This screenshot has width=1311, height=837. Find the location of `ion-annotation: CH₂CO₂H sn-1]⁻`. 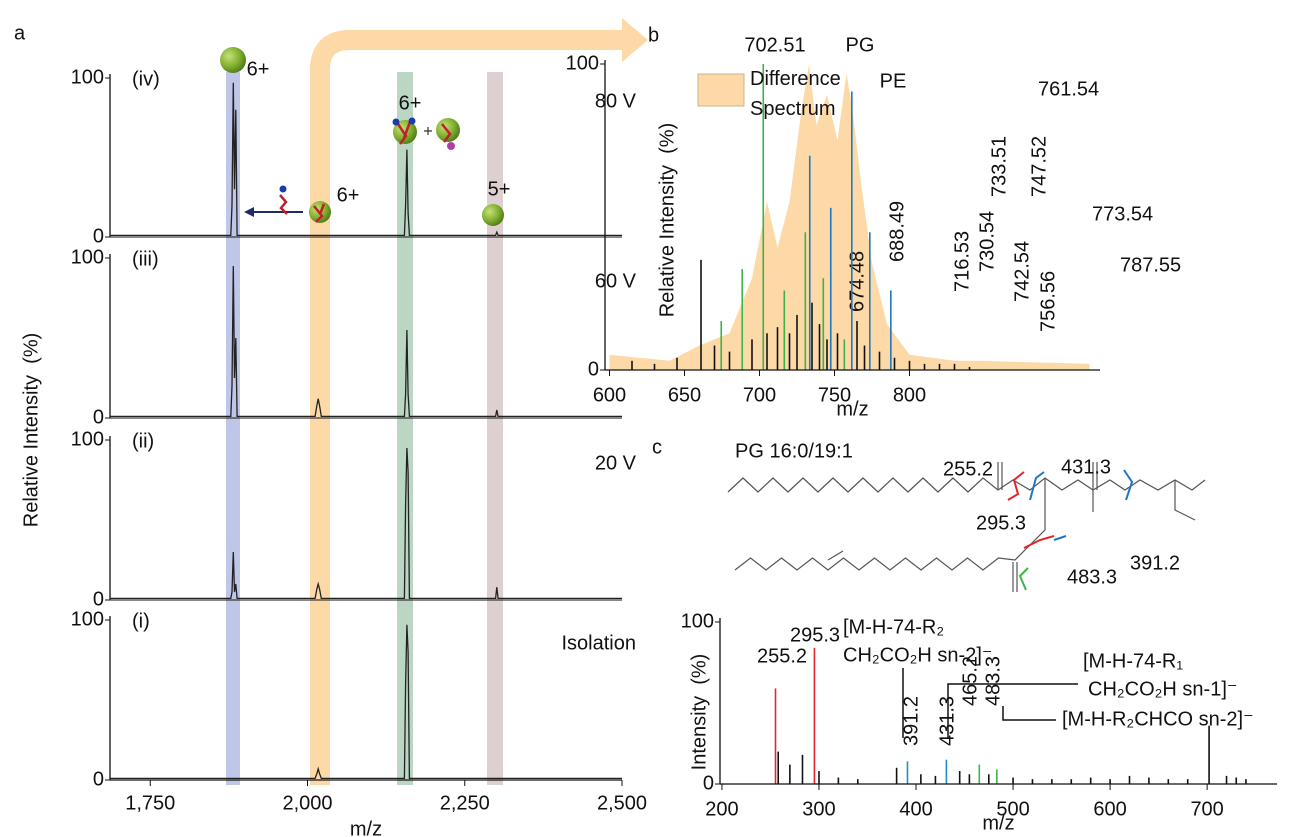

ion-annotation: CH₂CO₂H sn-1]⁻ is located at coordinates (1162, 689).